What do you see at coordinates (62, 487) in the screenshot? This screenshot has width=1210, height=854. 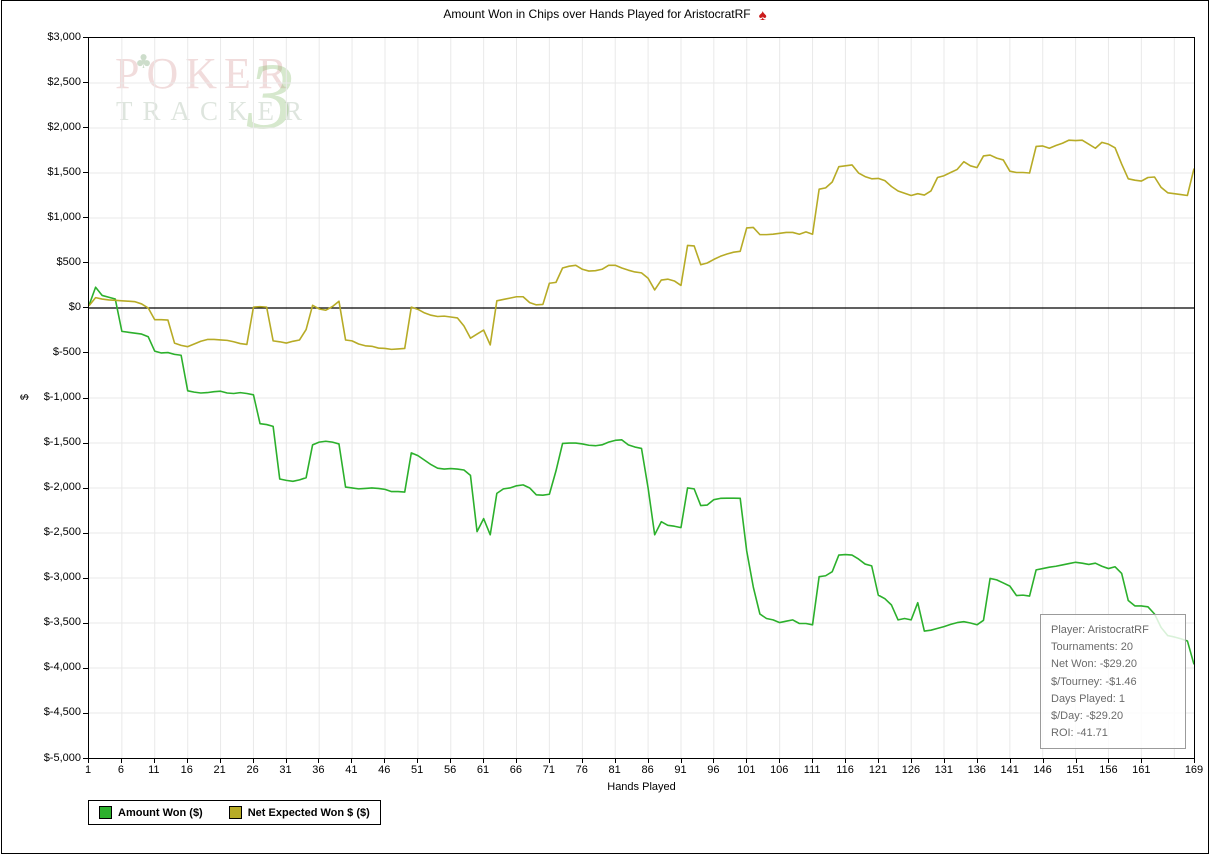 I see `y-tick-label: $-2,000` at bounding box center [62, 487].